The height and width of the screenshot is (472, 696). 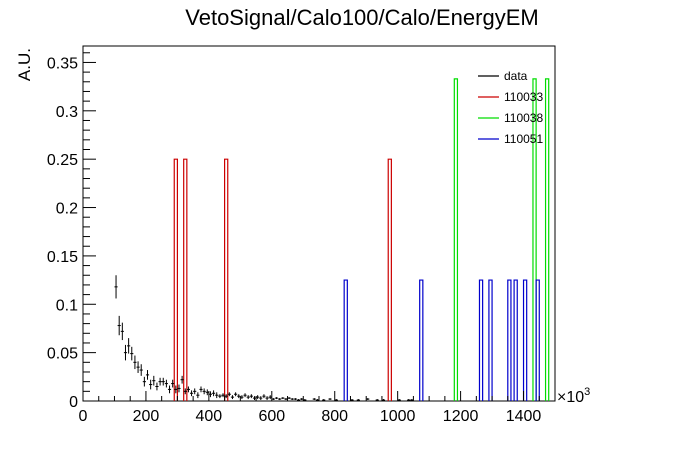 I want to click on x-tick-label-0: 0, so click(x=83, y=416).